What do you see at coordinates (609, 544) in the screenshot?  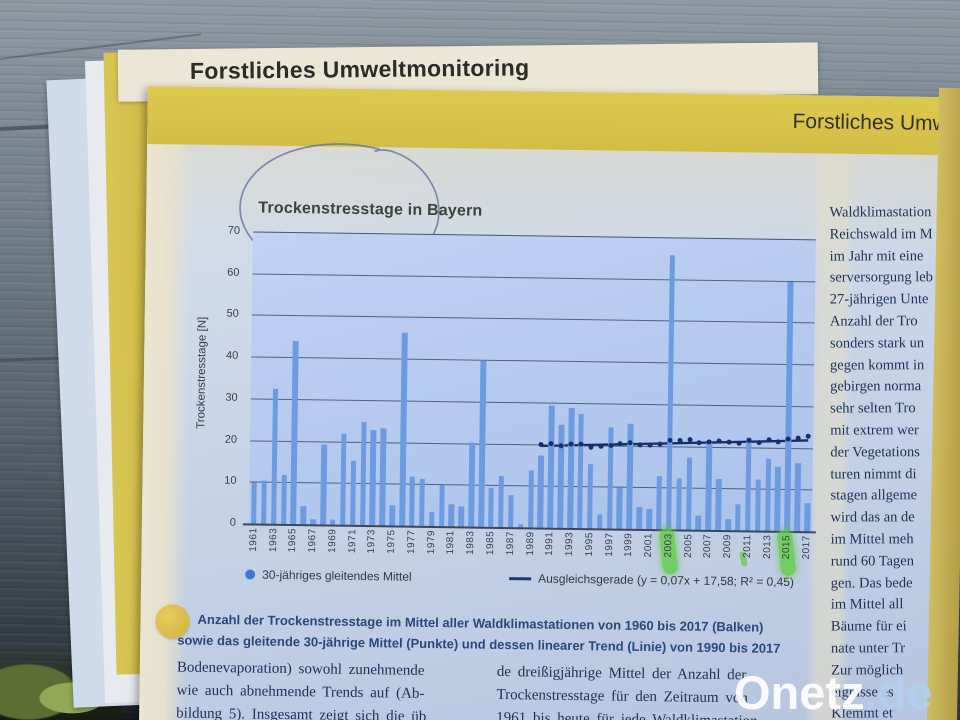 I see `x-tick-label: 1997` at bounding box center [609, 544].